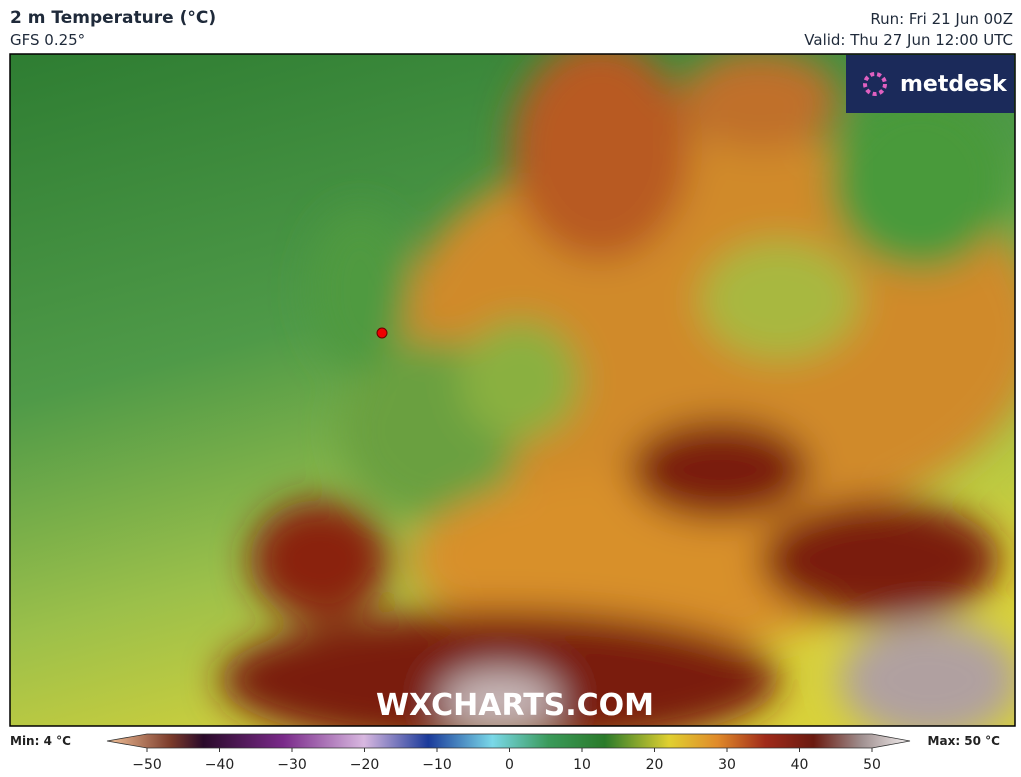 The height and width of the screenshot is (777, 1021). I want to click on location-marker, so click(382, 333).